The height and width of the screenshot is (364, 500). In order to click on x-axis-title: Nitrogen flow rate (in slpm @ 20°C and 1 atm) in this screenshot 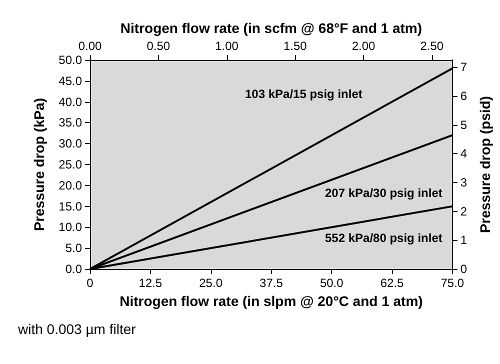, I will do `click(271, 300)`.